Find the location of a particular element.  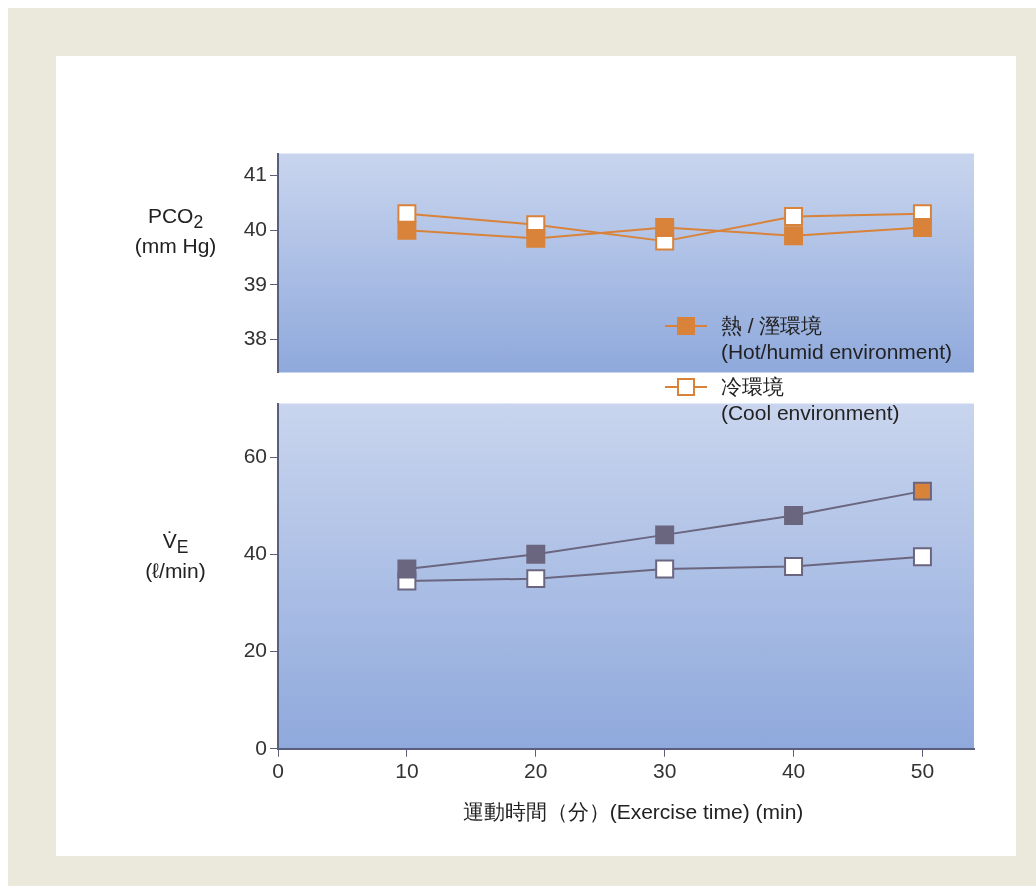

x-tick-label: 0 is located at coordinates (278, 771).